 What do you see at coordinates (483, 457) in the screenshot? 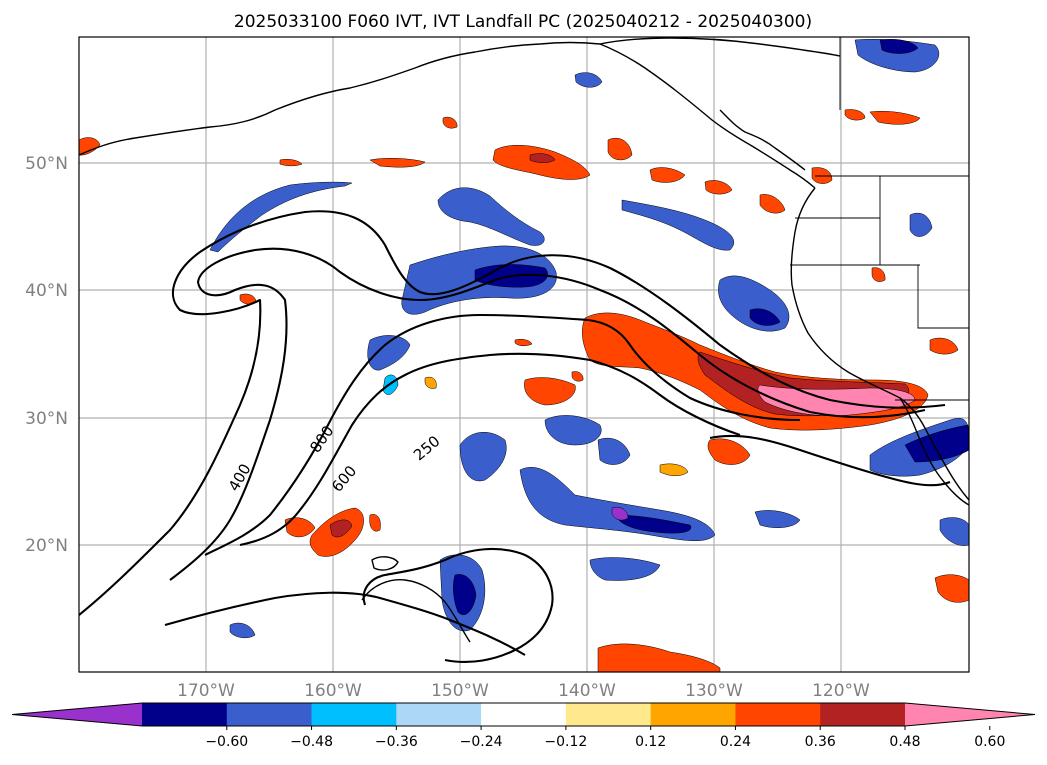
I see `neg-region-hawaii-east` at bounding box center [483, 457].